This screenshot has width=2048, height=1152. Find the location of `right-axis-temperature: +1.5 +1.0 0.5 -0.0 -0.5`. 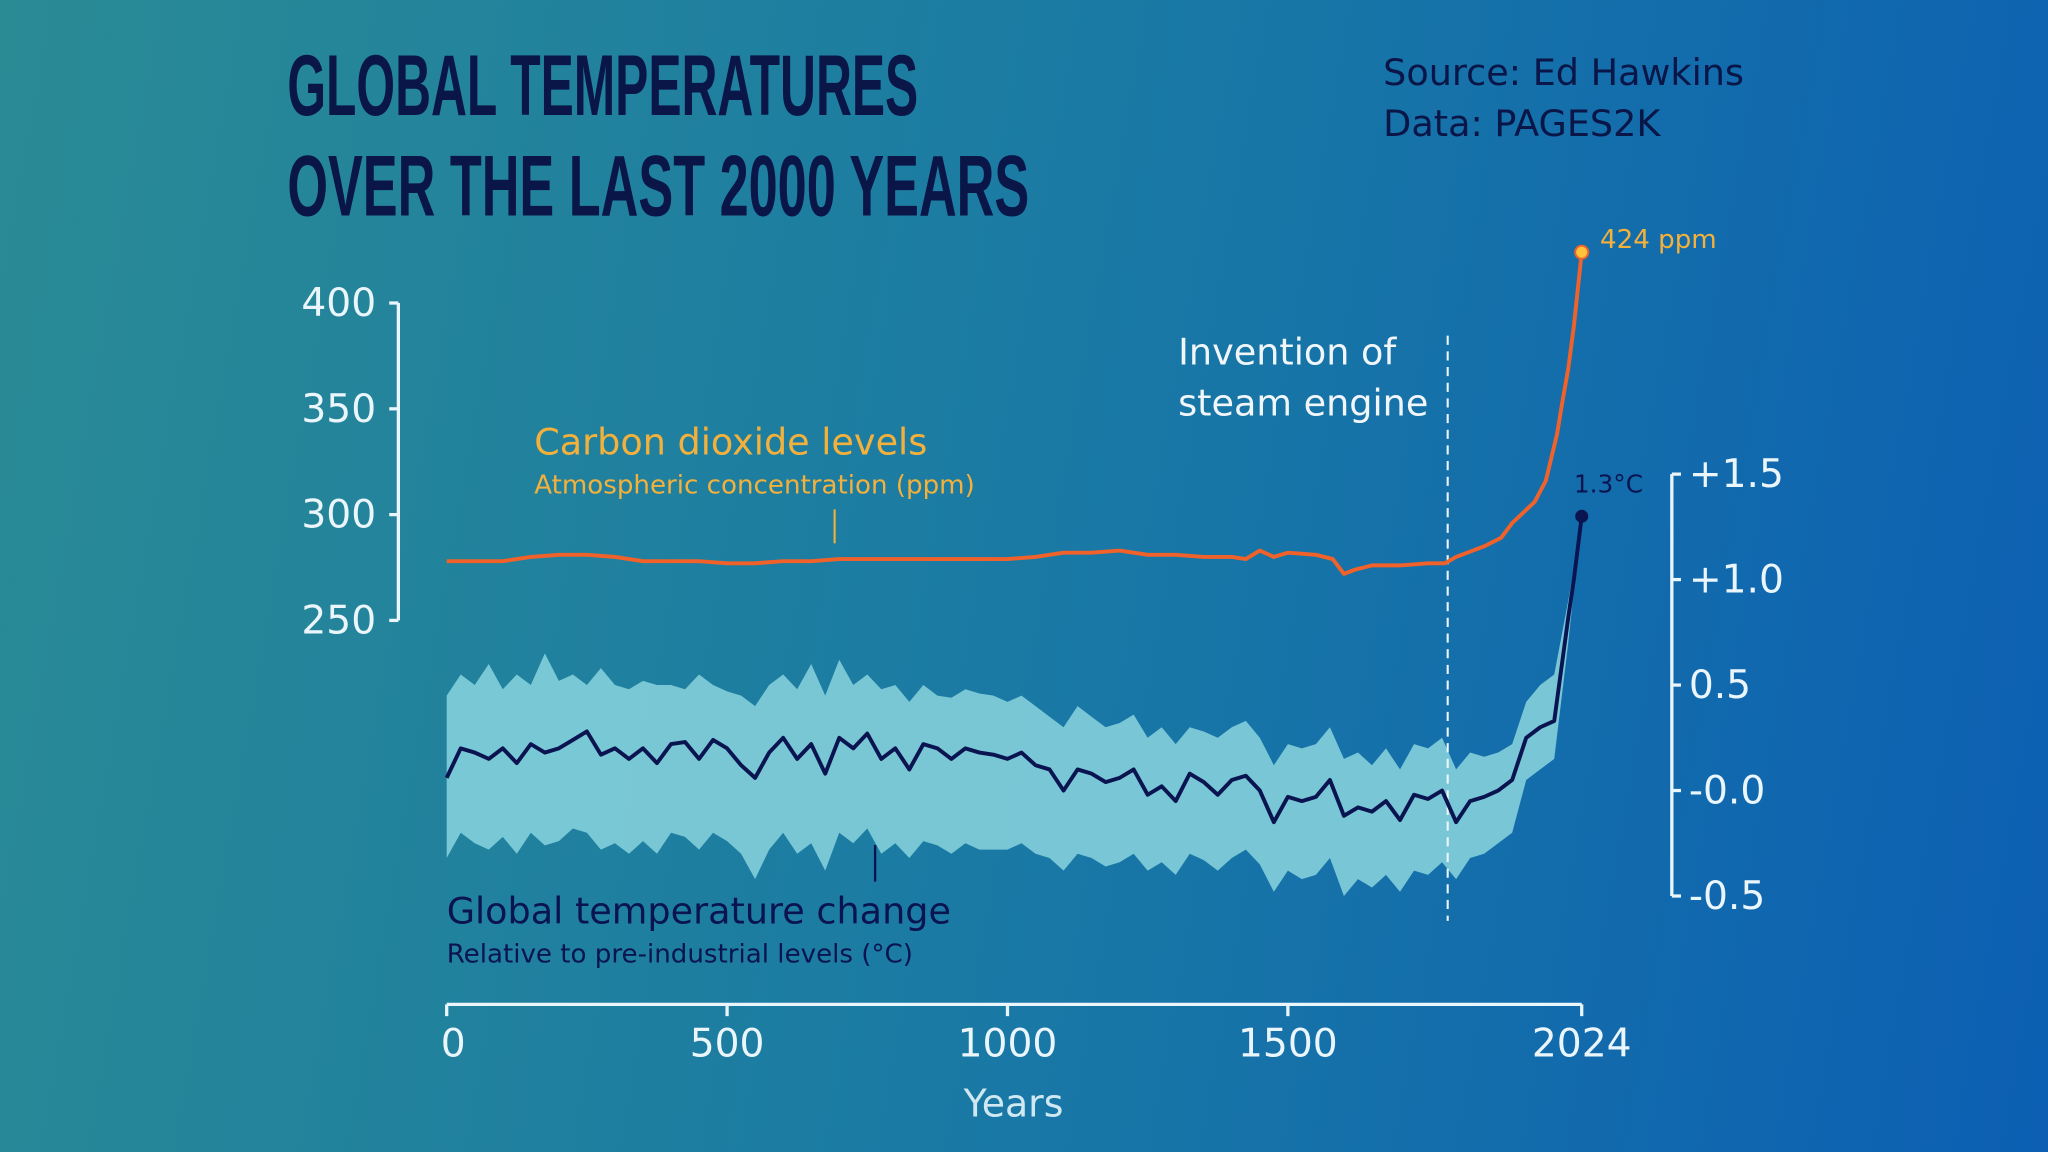

right-axis-temperature: +1.5 +1.0 0.5 -0.0 -0.5 is located at coordinates (1727, 685).